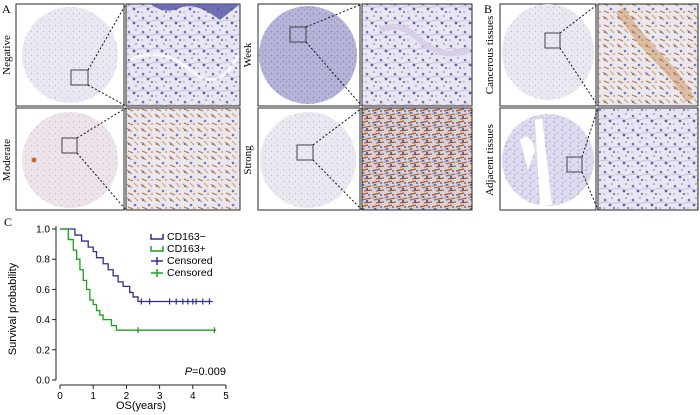 This screenshot has width=700, height=415. Describe the element at coordinates (8, 222) in the screenshot. I see `panel-letter-c: C` at that location.